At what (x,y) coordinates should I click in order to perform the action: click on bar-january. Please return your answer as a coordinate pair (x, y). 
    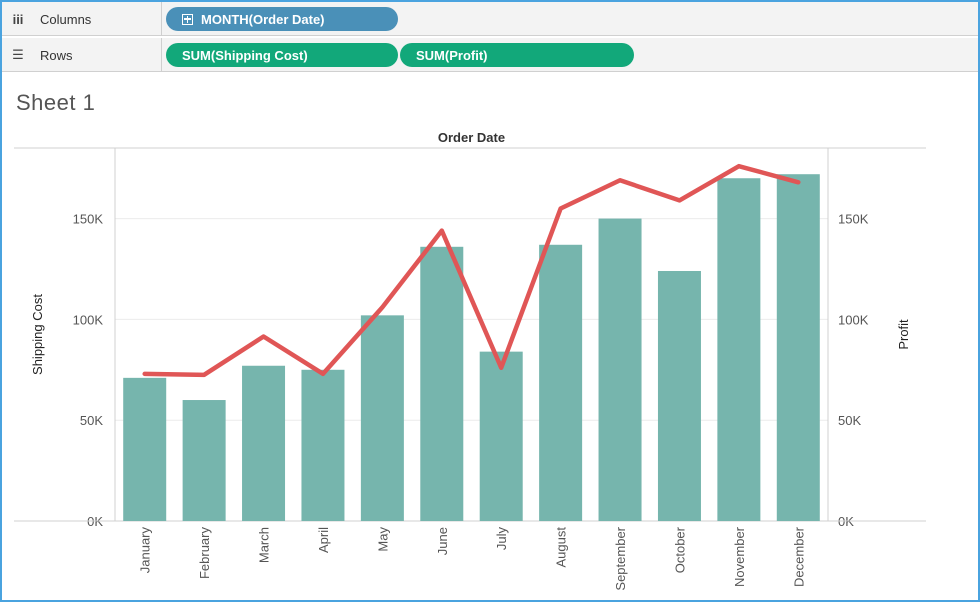
    Looking at the image, I should click on (145, 449).